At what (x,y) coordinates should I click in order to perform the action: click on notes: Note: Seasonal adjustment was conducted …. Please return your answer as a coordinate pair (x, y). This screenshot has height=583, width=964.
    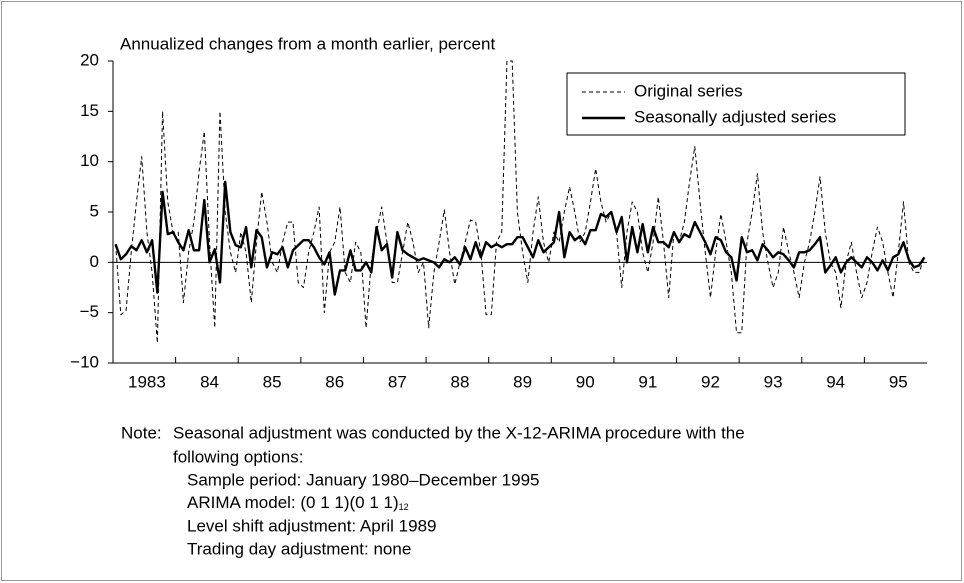
    Looking at the image, I should click on (433, 490).